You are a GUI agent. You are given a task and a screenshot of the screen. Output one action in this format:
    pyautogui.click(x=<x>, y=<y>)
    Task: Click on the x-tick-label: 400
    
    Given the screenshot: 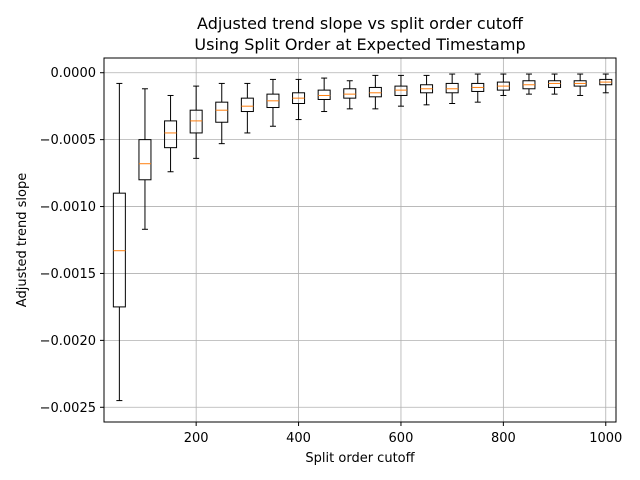 What is the action you would take?
    pyautogui.click(x=298, y=438)
    